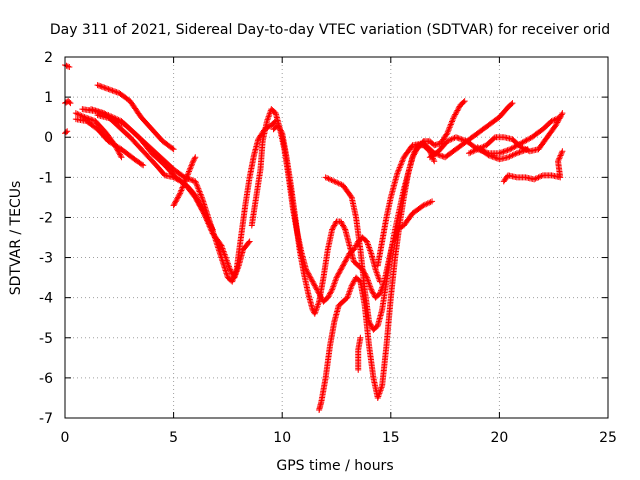  What do you see at coordinates (46, 178) in the screenshot?
I see `y-tick-label: -1` at bounding box center [46, 178].